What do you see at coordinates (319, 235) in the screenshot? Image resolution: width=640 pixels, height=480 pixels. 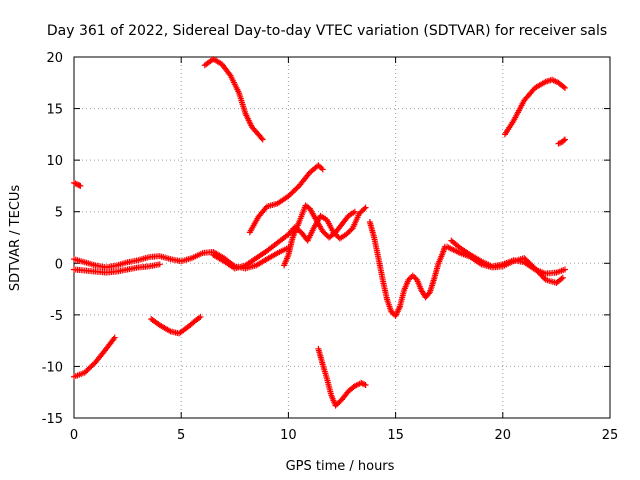 I see `series-s9` at bounding box center [319, 235].